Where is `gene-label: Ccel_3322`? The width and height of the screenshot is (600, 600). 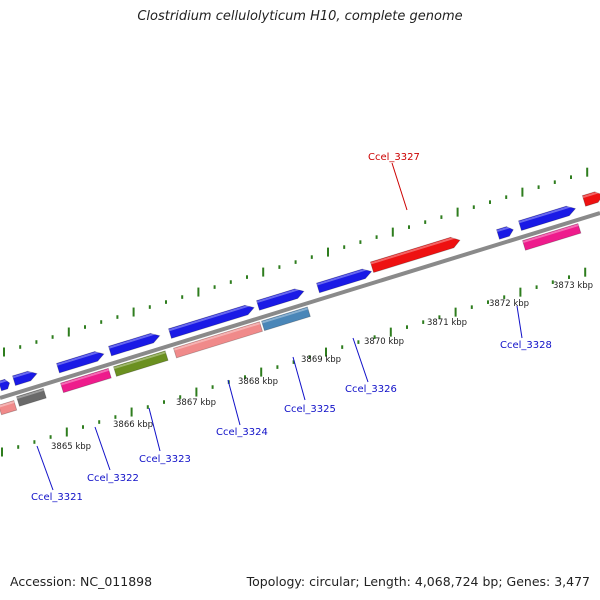
gene-label: Ccel_3322 is located at coordinates (113, 478).